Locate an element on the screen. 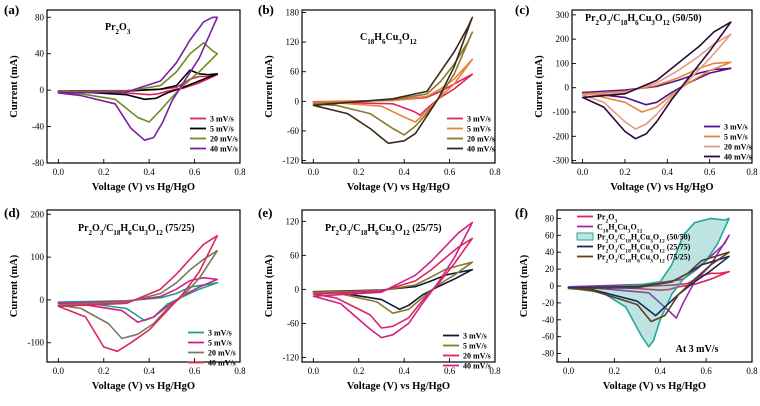 Image resolution: width=760 pixels, height=406 pixels. panel-letter: (c) is located at coordinates (522, 9).